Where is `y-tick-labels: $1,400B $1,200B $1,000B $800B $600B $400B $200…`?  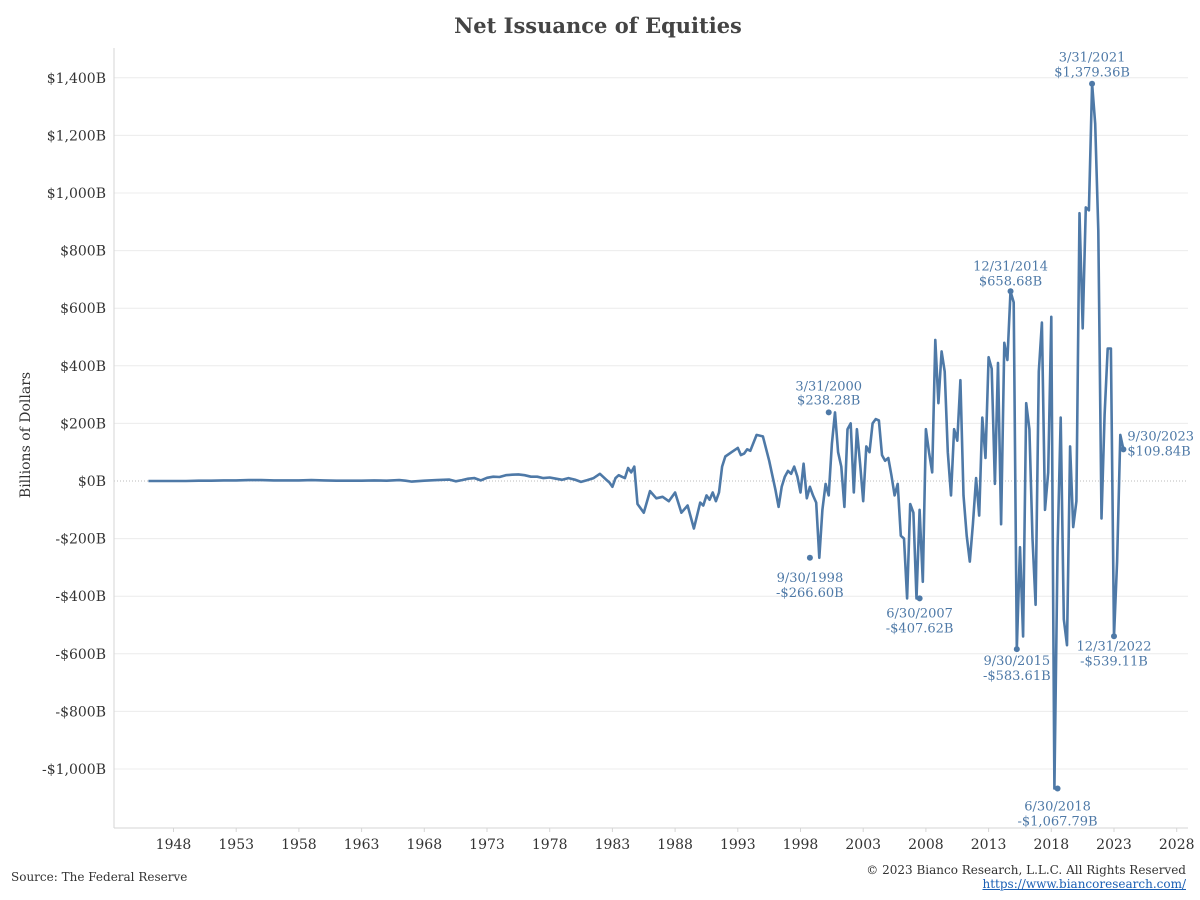 y-tick-labels: $1,400B $1,200B $1,000B $800B $600B $400B $200… is located at coordinates (74, 424).